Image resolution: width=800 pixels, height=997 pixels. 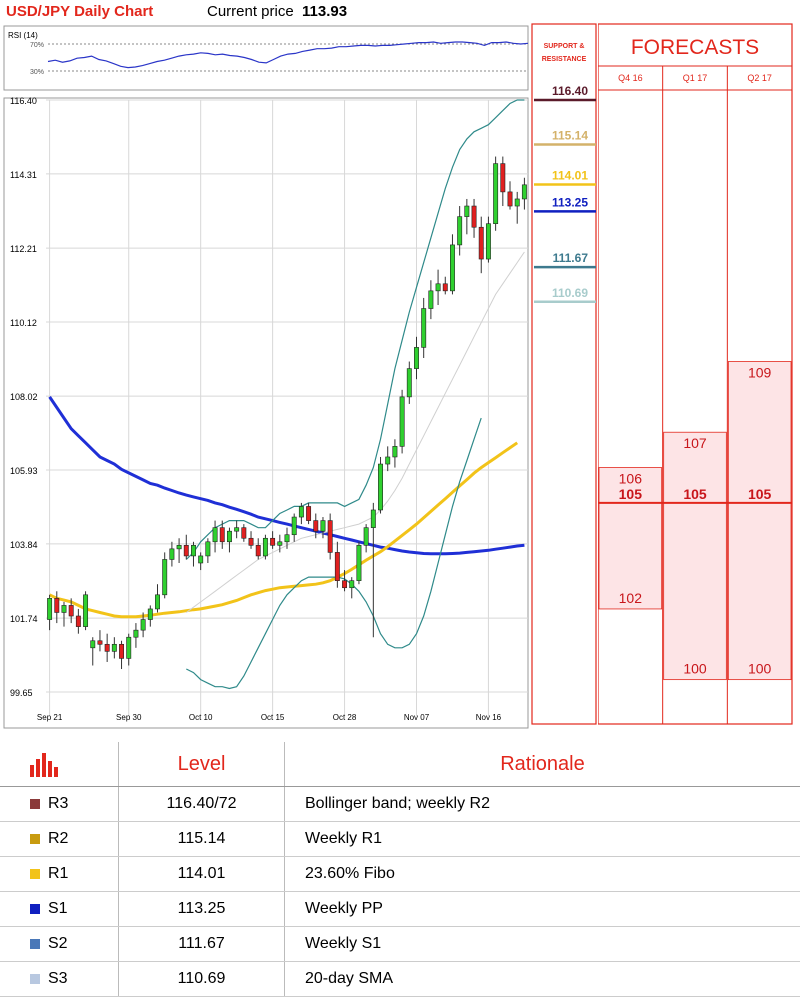 I want to click on level-value: 115.14, so click(x=202, y=839).